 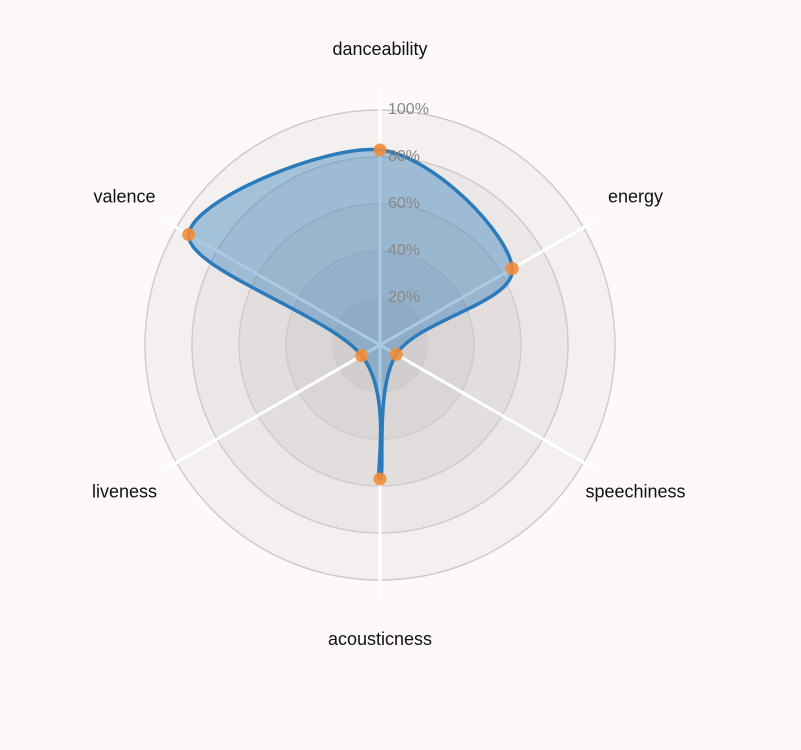 What do you see at coordinates (380, 639) in the screenshot?
I see `axis-label: acousticness` at bounding box center [380, 639].